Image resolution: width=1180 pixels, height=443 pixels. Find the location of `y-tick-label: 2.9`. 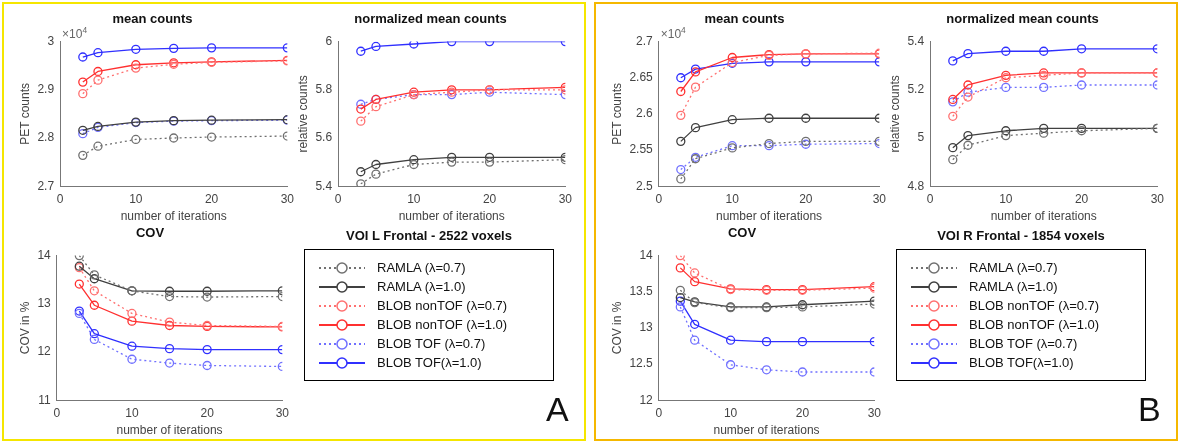

y-tick-label: 2.9 is located at coordinates (46, 89).